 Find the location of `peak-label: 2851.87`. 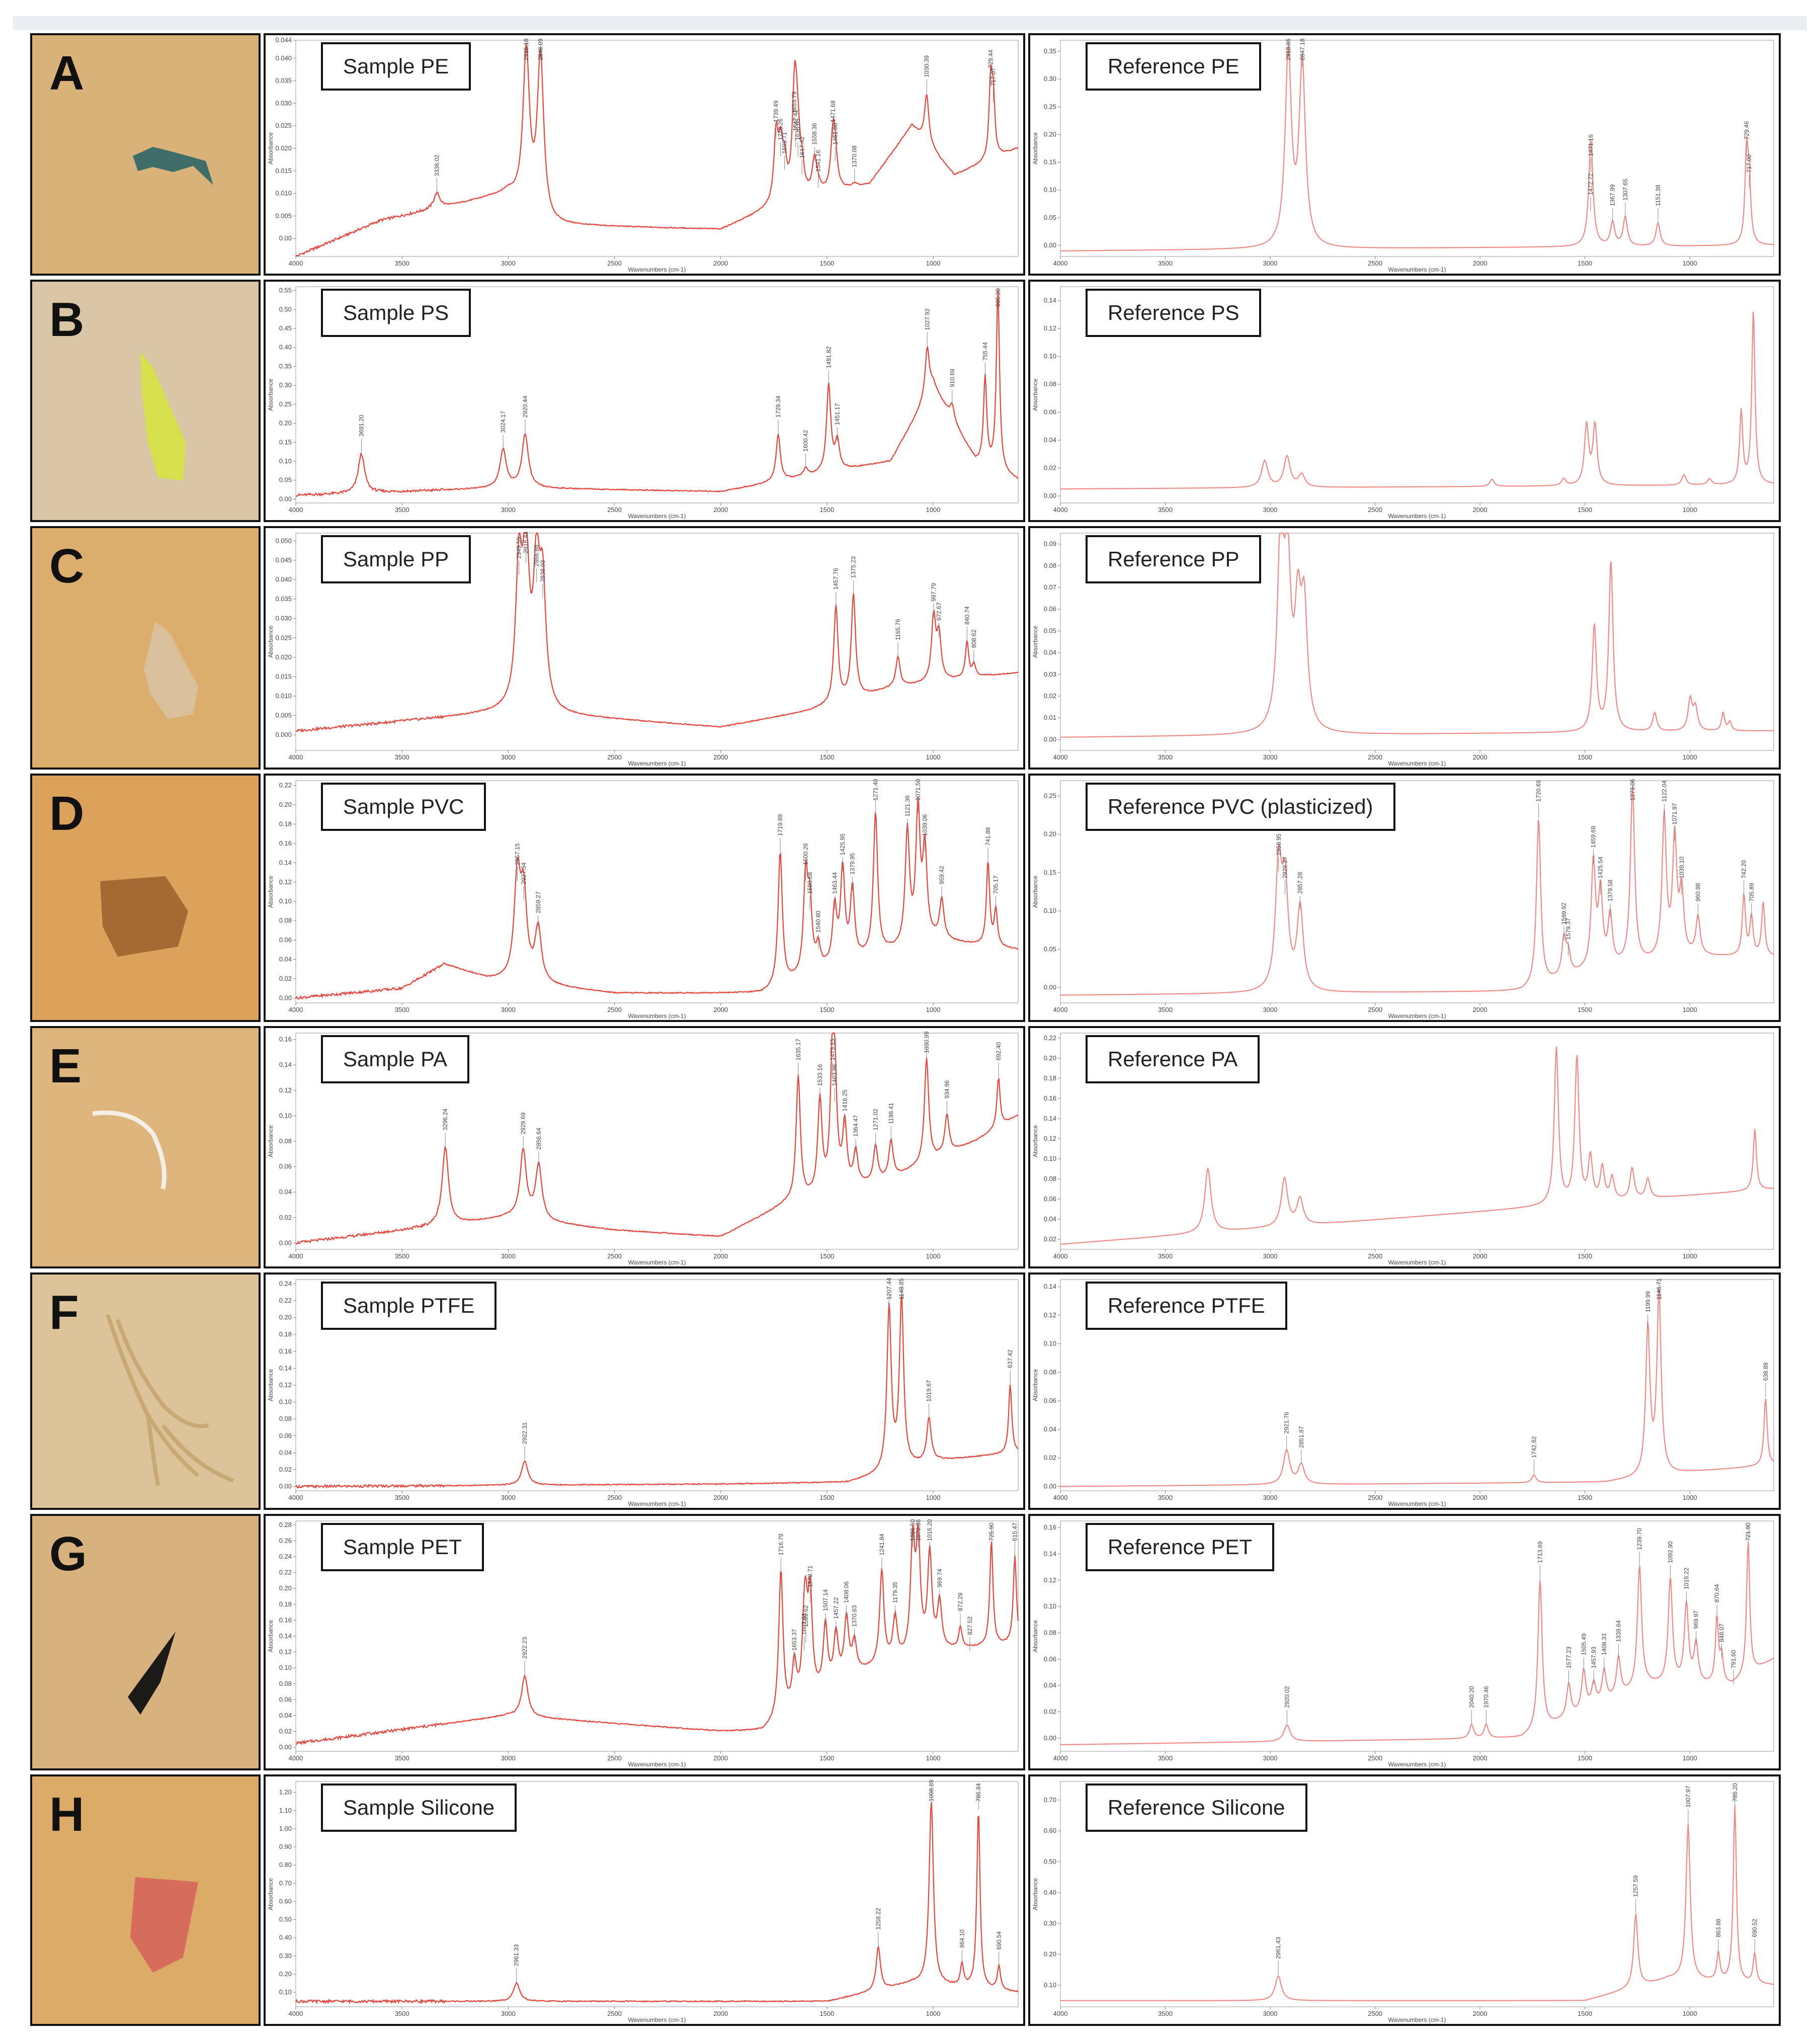

peak-label: 2851.87 is located at coordinates (1302, 1437).